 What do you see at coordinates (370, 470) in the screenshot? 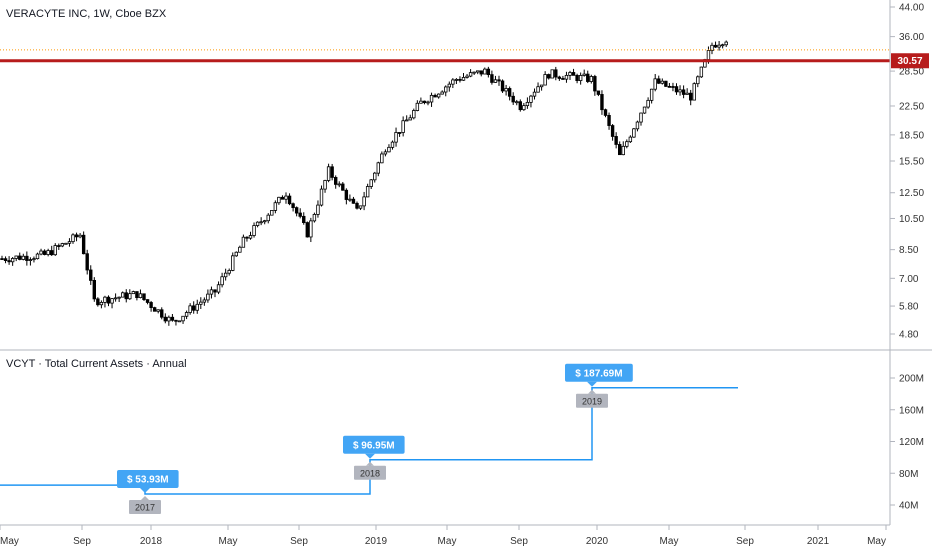
I see `year-label: 2018` at bounding box center [370, 470].